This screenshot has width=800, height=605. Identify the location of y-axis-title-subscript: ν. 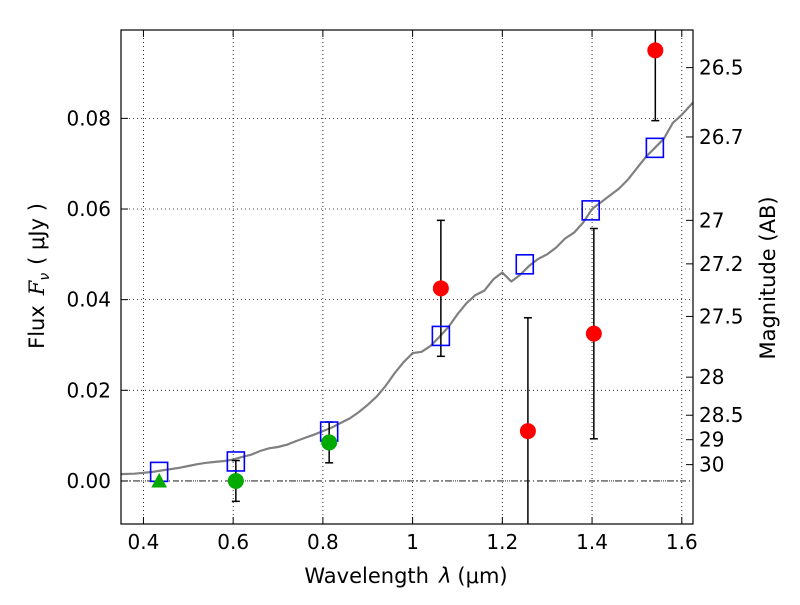
(45, 277).